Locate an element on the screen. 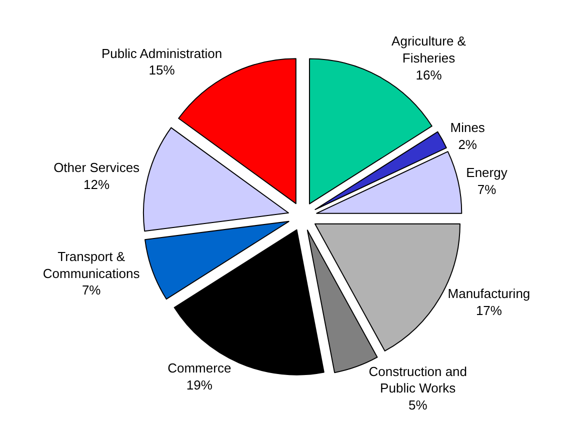 This screenshot has height=446, width=573. slice-label: Commerce is located at coordinates (200, 368).